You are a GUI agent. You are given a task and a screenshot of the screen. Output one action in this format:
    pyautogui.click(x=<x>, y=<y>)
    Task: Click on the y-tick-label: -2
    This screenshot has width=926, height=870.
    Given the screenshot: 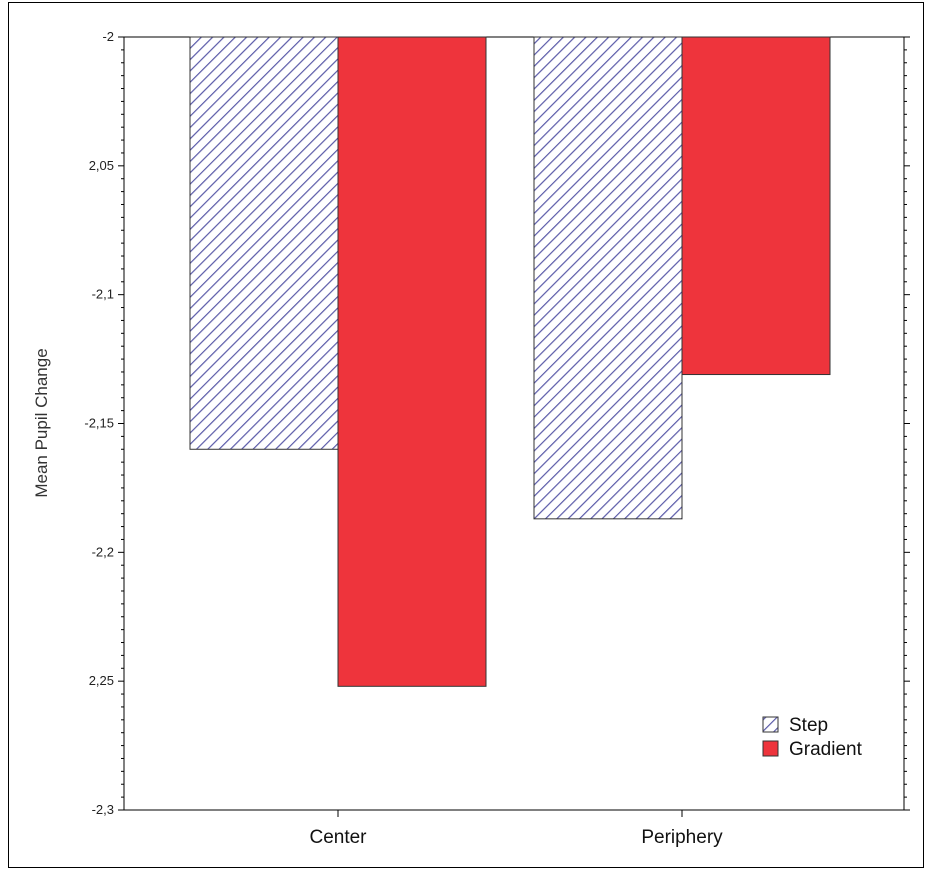 What is the action you would take?
    pyautogui.click(x=108, y=36)
    